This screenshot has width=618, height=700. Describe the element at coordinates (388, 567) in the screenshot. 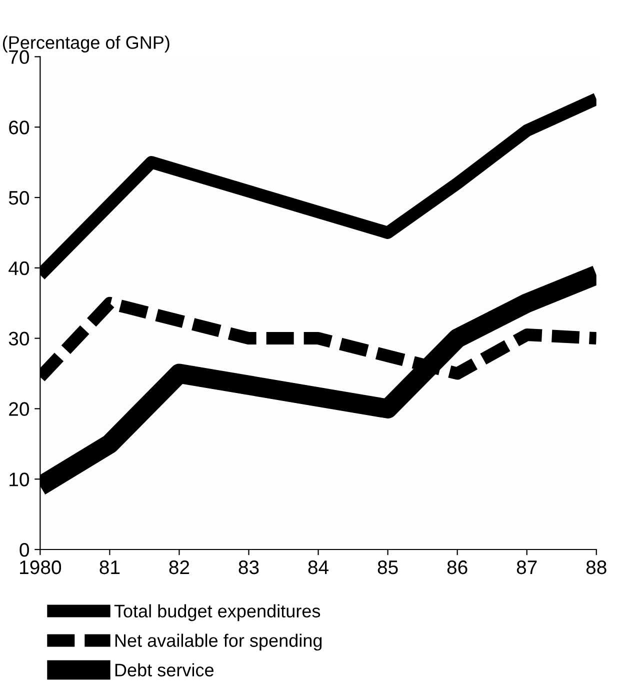

I see `x-tick-label: 85` at that location.